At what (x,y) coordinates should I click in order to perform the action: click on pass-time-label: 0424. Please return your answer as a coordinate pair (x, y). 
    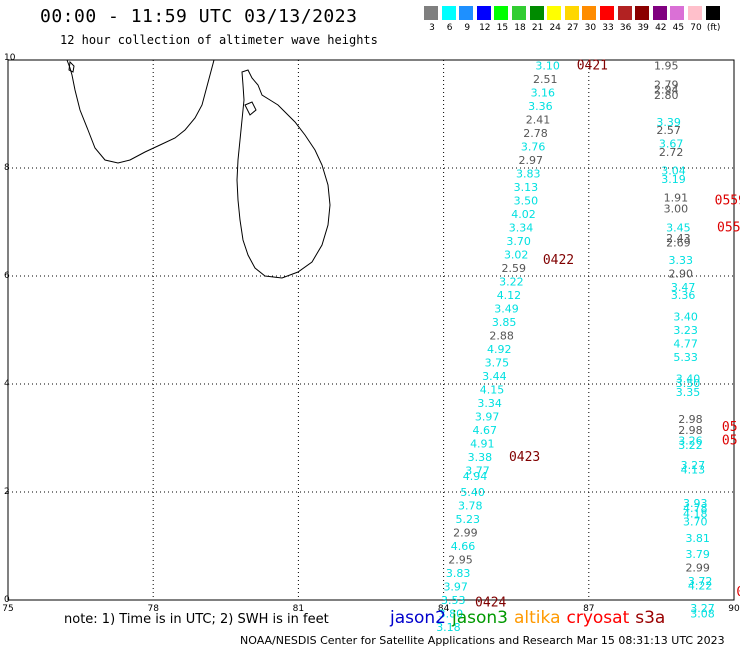
    Looking at the image, I should click on (490, 603).